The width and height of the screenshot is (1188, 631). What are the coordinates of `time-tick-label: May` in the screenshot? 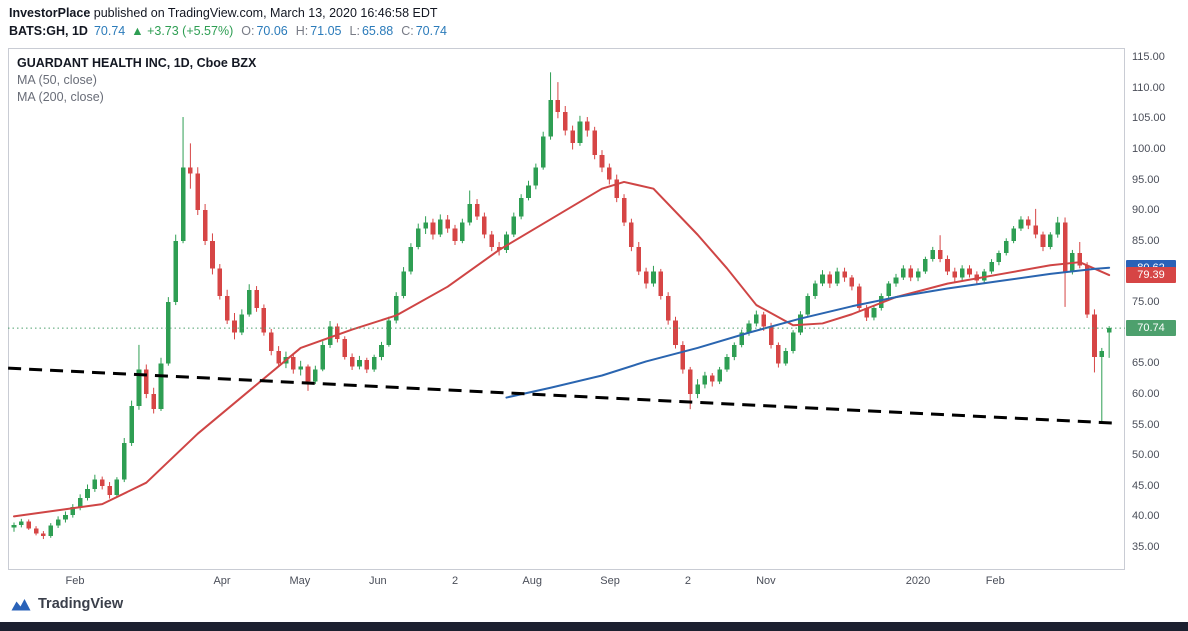 It's located at (300, 581).